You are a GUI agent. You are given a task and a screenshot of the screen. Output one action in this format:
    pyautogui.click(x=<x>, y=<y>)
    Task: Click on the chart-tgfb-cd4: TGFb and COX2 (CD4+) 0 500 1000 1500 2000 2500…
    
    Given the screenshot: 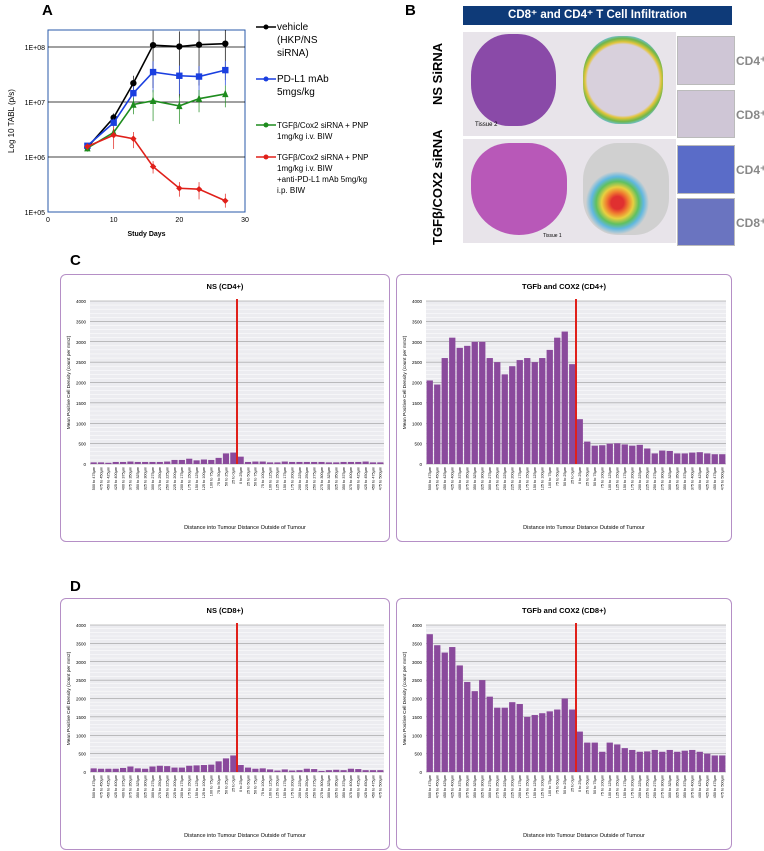 What is the action you would take?
    pyautogui.click(x=564, y=408)
    